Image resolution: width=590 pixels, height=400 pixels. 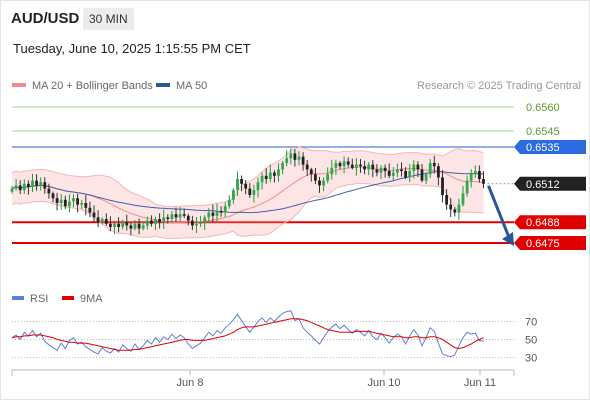 I want to click on legend-label-9ma: 9MA, so click(x=91, y=299).